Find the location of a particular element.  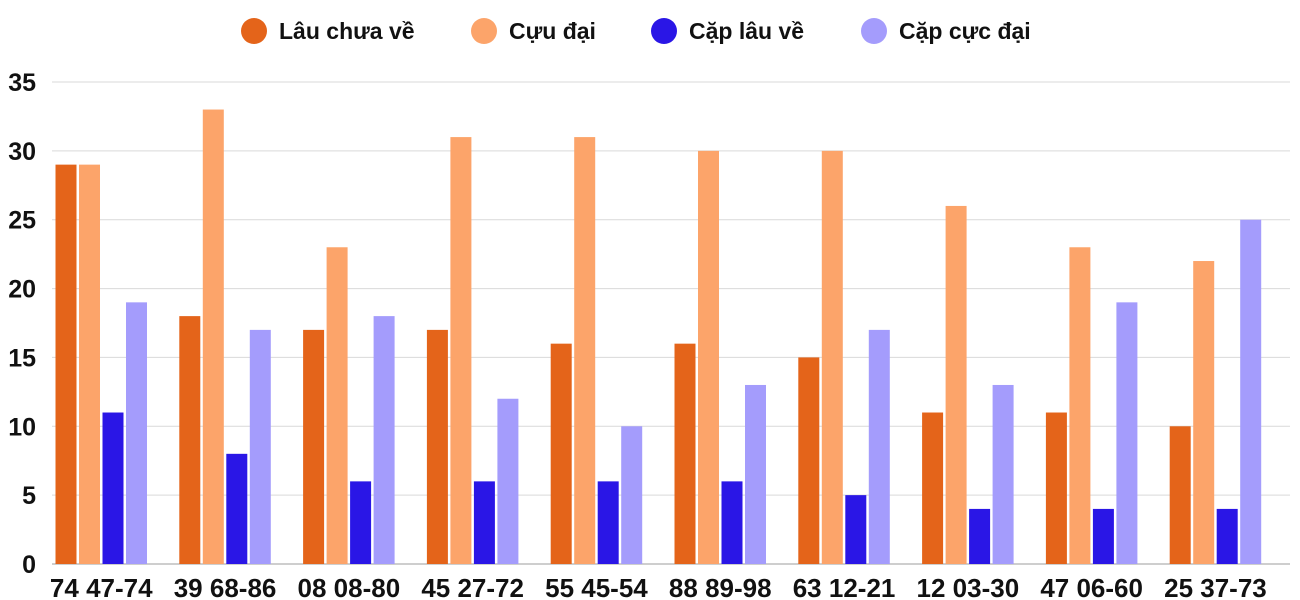

y-tick-label: 25 is located at coordinates (22, 221).